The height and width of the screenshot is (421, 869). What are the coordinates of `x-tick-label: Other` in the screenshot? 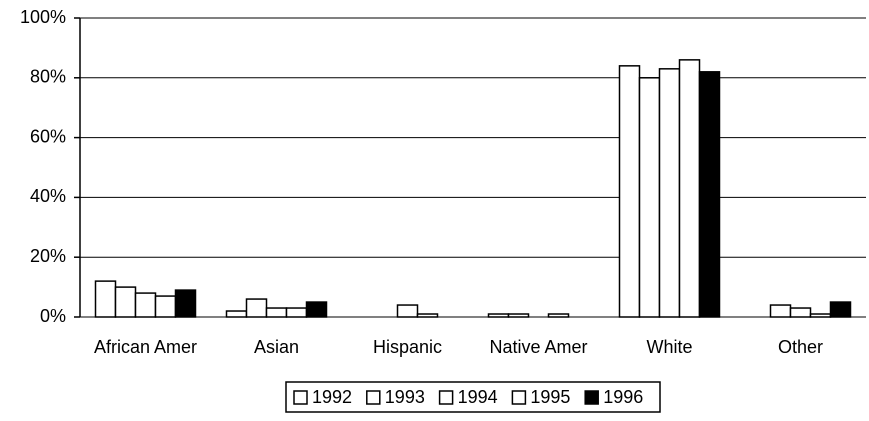 It's located at (800, 347).